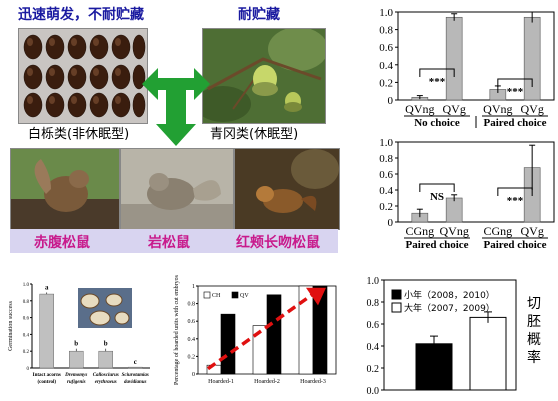 This screenshot has width=558, height=401. Describe the element at coordinates (449, 308) in the screenshot. I see `legend-label: 大年（2007，2009）` at that location.